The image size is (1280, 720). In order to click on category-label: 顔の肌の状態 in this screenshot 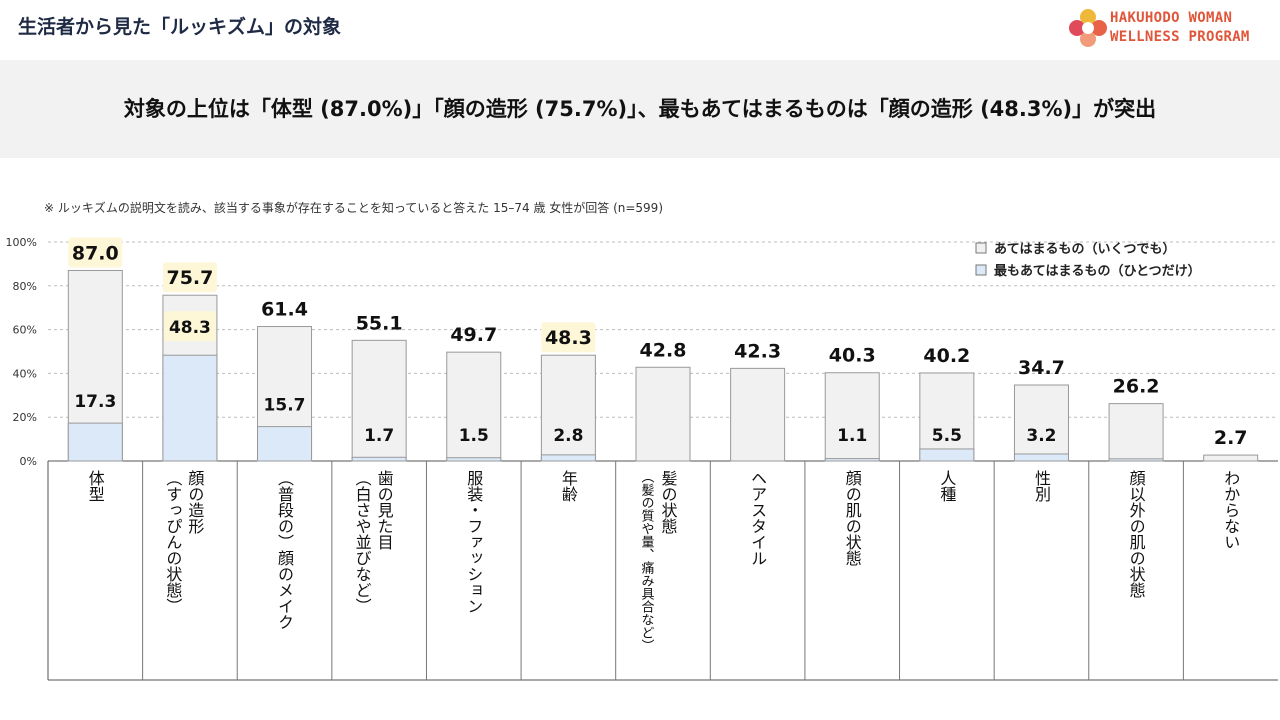, I will do `click(852, 518)`.